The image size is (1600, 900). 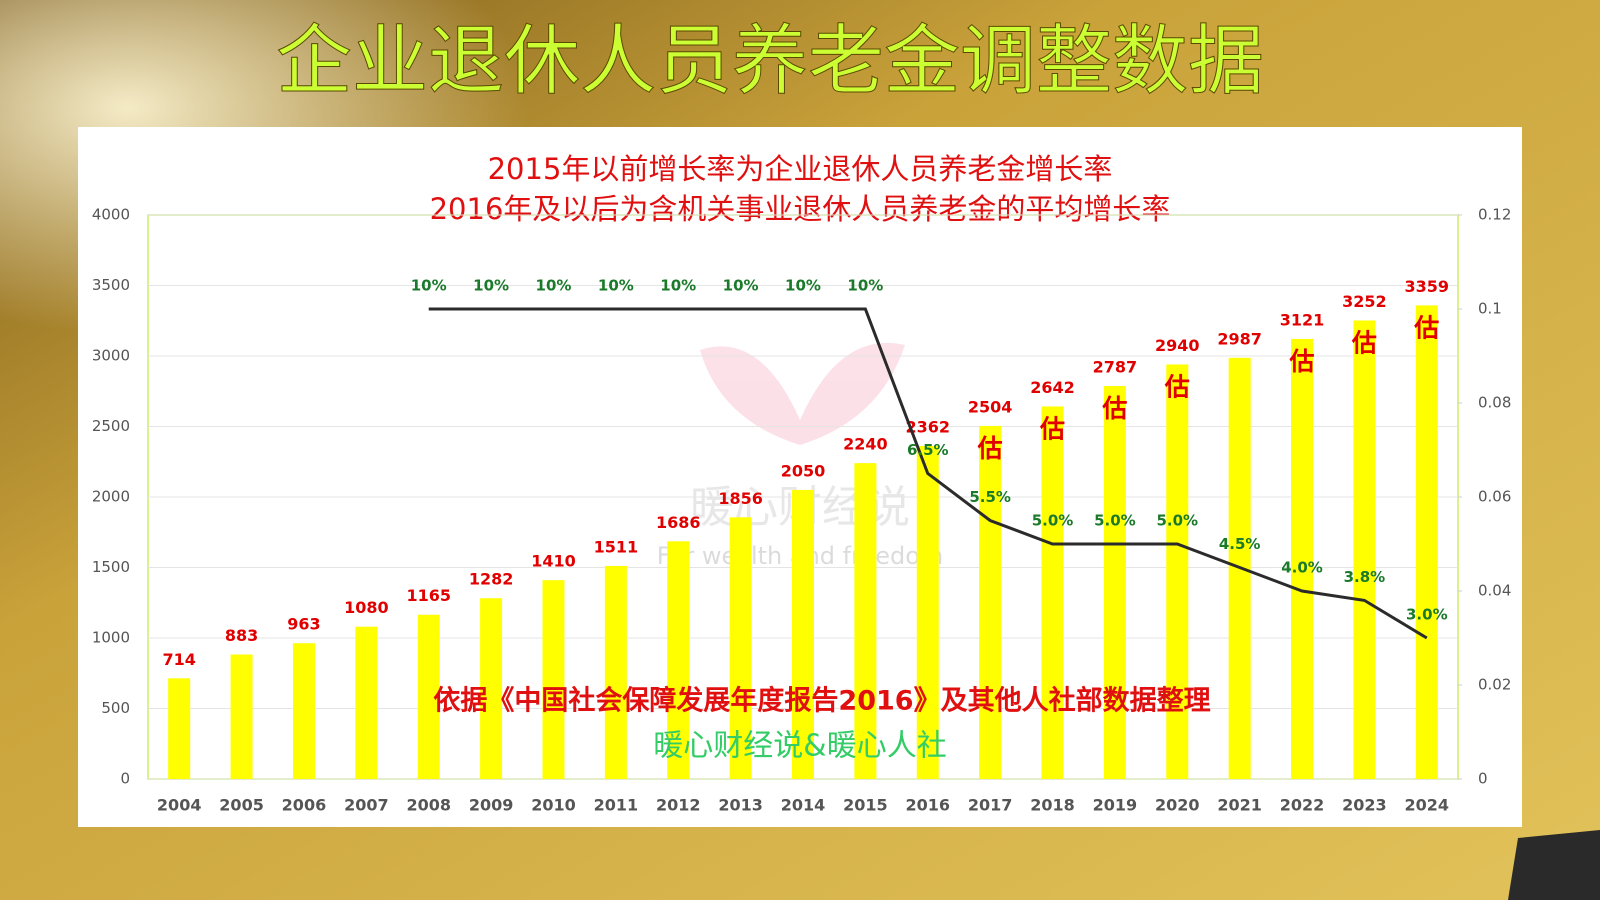 I want to click on chart-subtitle: 2016年及以后为含机关事业退休人员养老金的平均增长率, so click(x=800, y=209).